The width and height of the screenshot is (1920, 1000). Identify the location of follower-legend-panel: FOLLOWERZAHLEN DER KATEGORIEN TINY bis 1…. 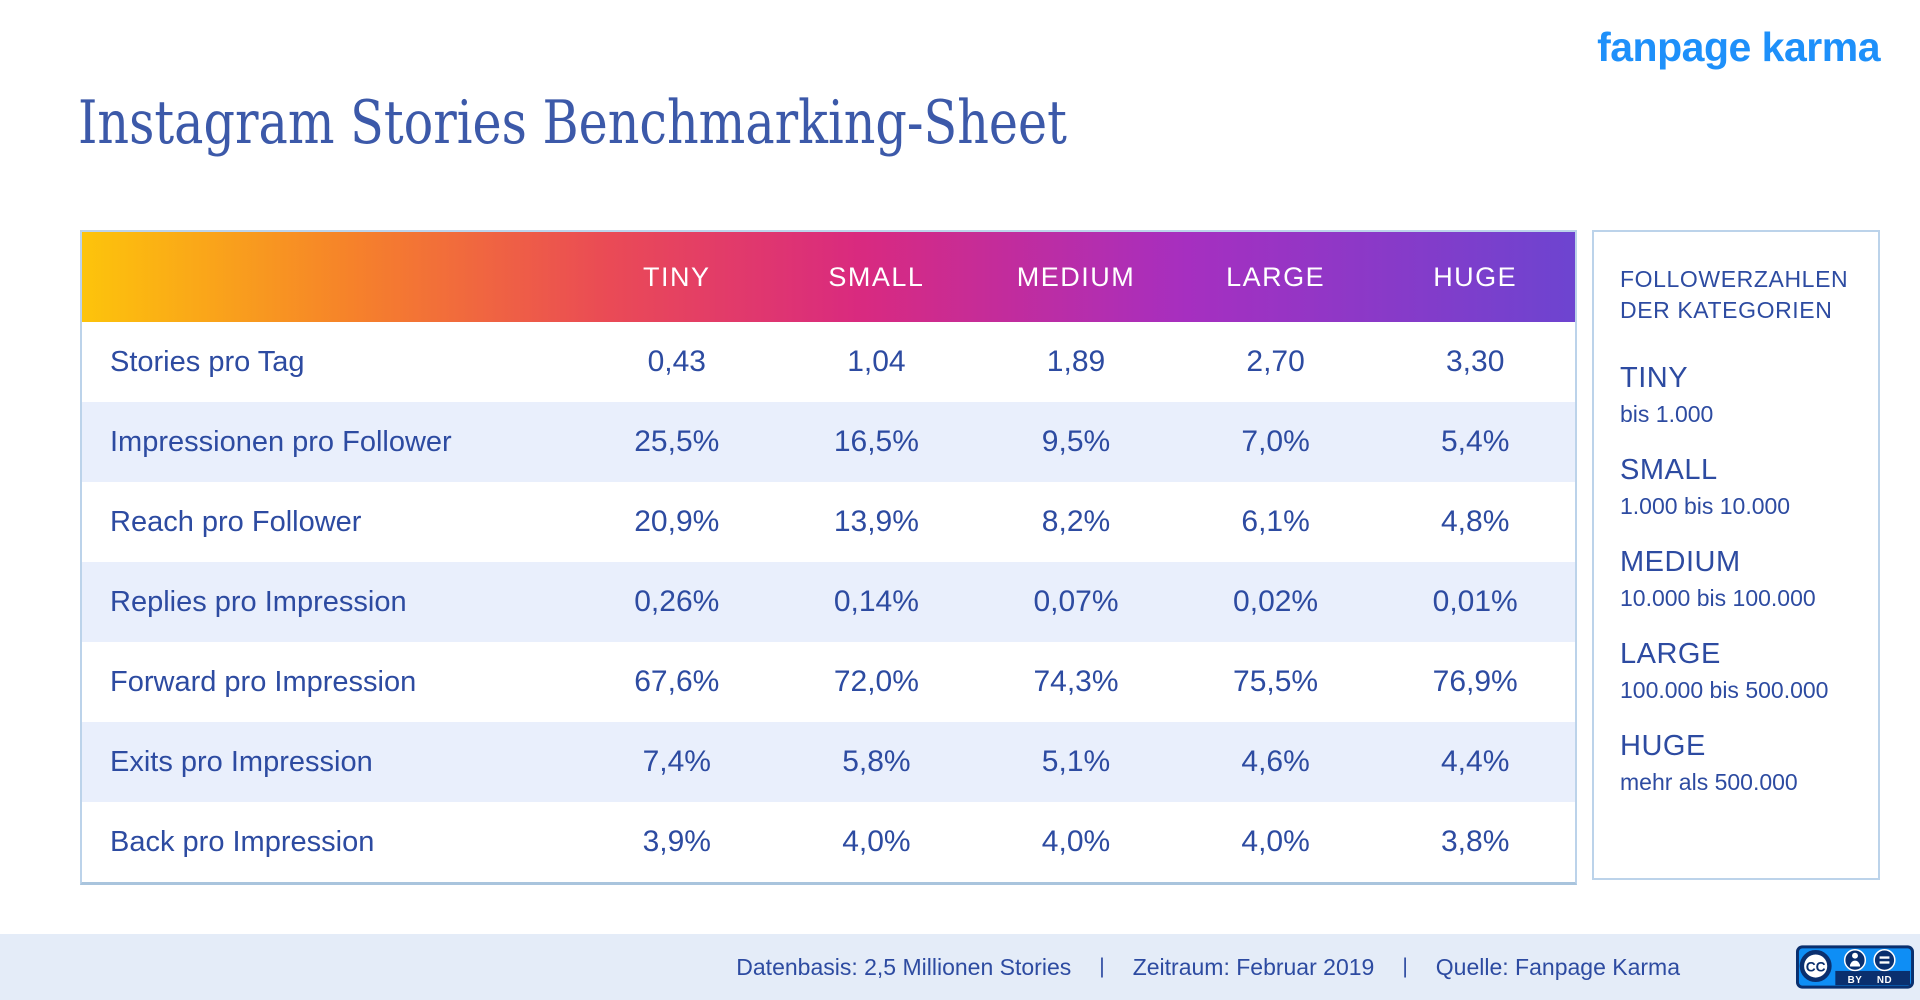
(1736, 555).